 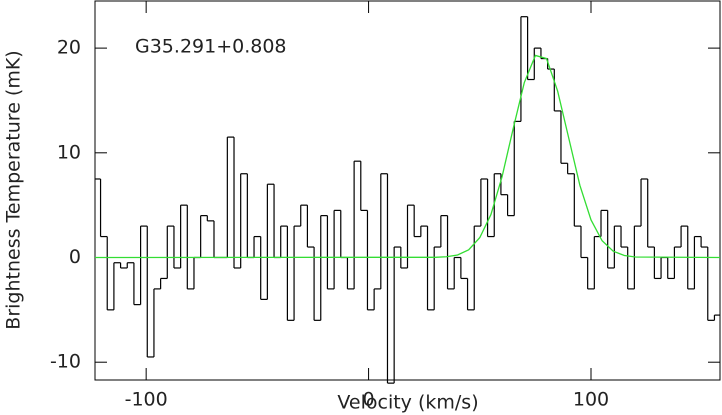 I want to click on y-tick-label: 10, so click(x=69, y=152).